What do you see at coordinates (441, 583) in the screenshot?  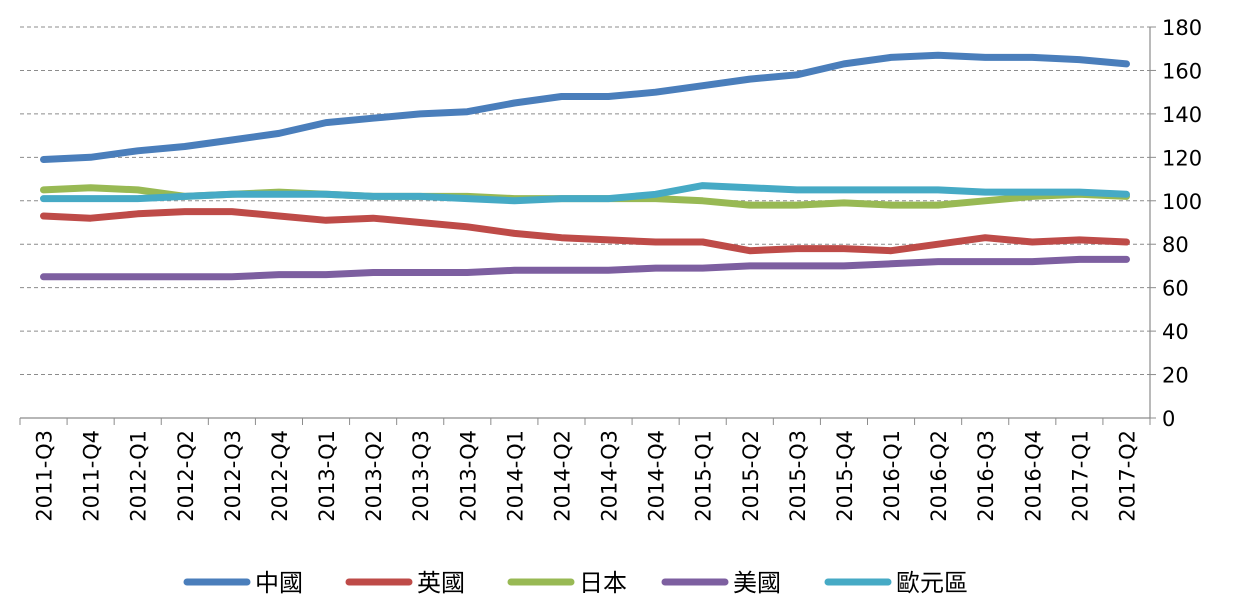 I see `legend-label: 英國` at bounding box center [441, 583].